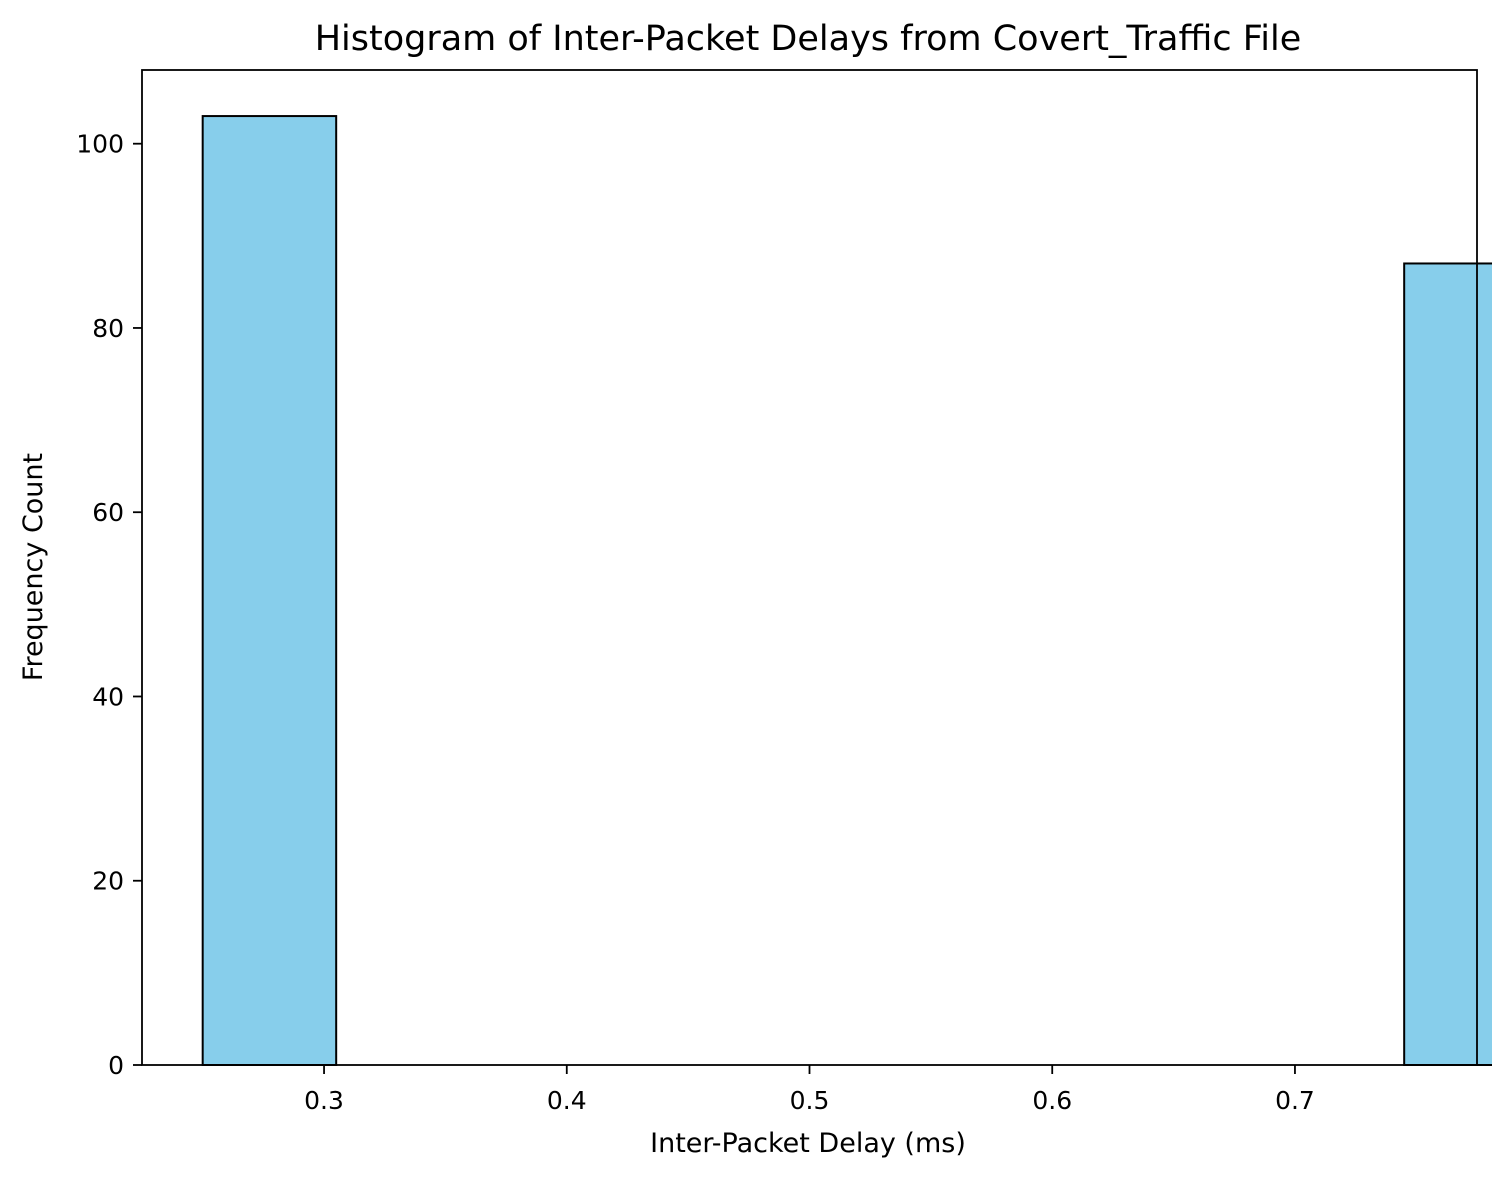 The width and height of the screenshot is (1492, 1182). I want to click on y-tick-label: 100, so click(100, 144).